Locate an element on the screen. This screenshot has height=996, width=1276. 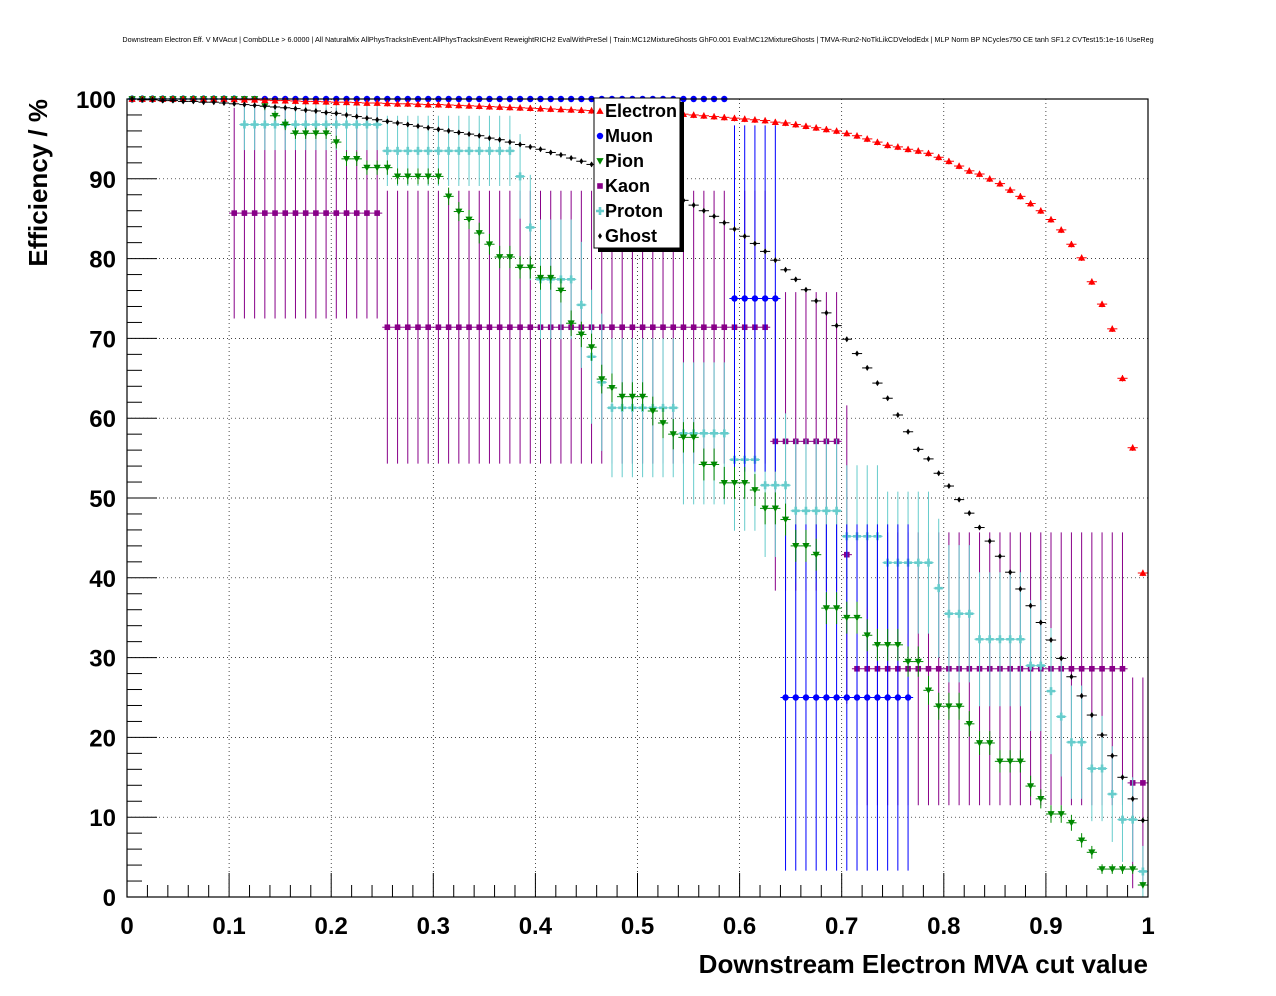
x-tick-label: 0.5 is located at coordinates (637, 926).